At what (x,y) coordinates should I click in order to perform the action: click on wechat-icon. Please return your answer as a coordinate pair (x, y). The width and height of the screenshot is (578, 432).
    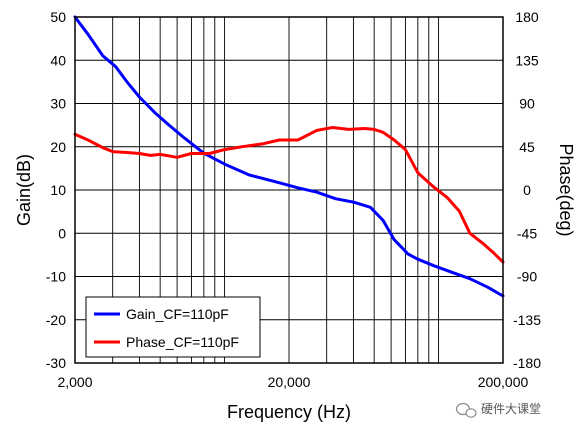
    Looking at the image, I should click on (466, 410).